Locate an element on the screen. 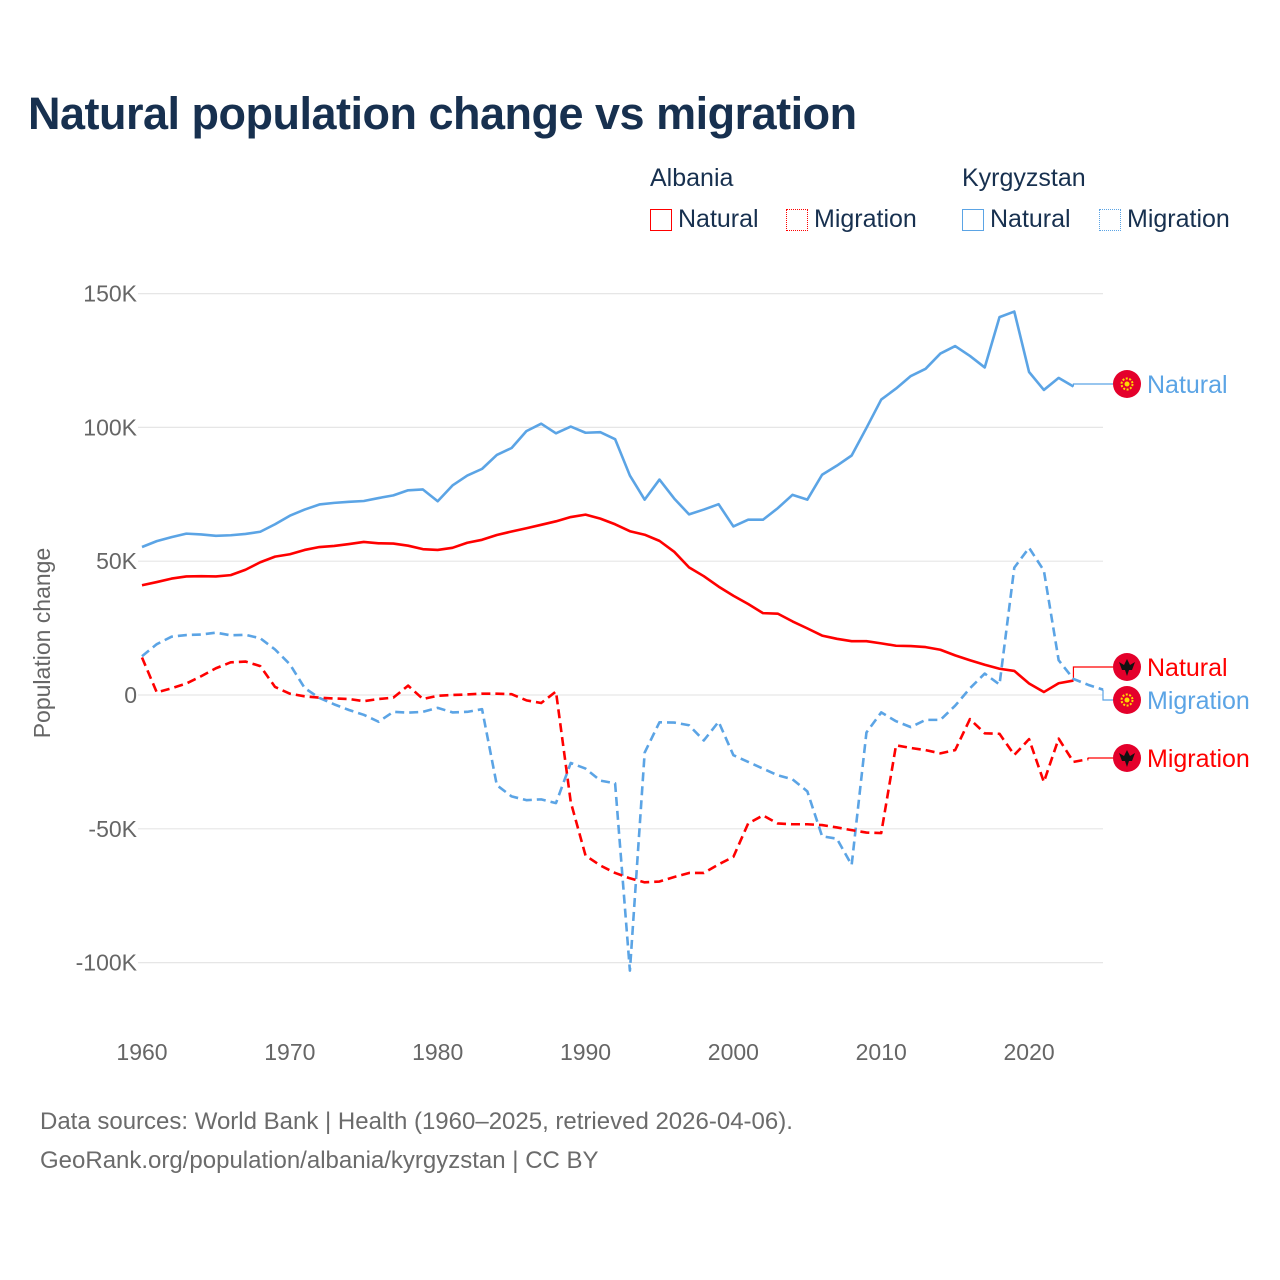  x-tick-label: 1990 is located at coordinates (585, 1052).